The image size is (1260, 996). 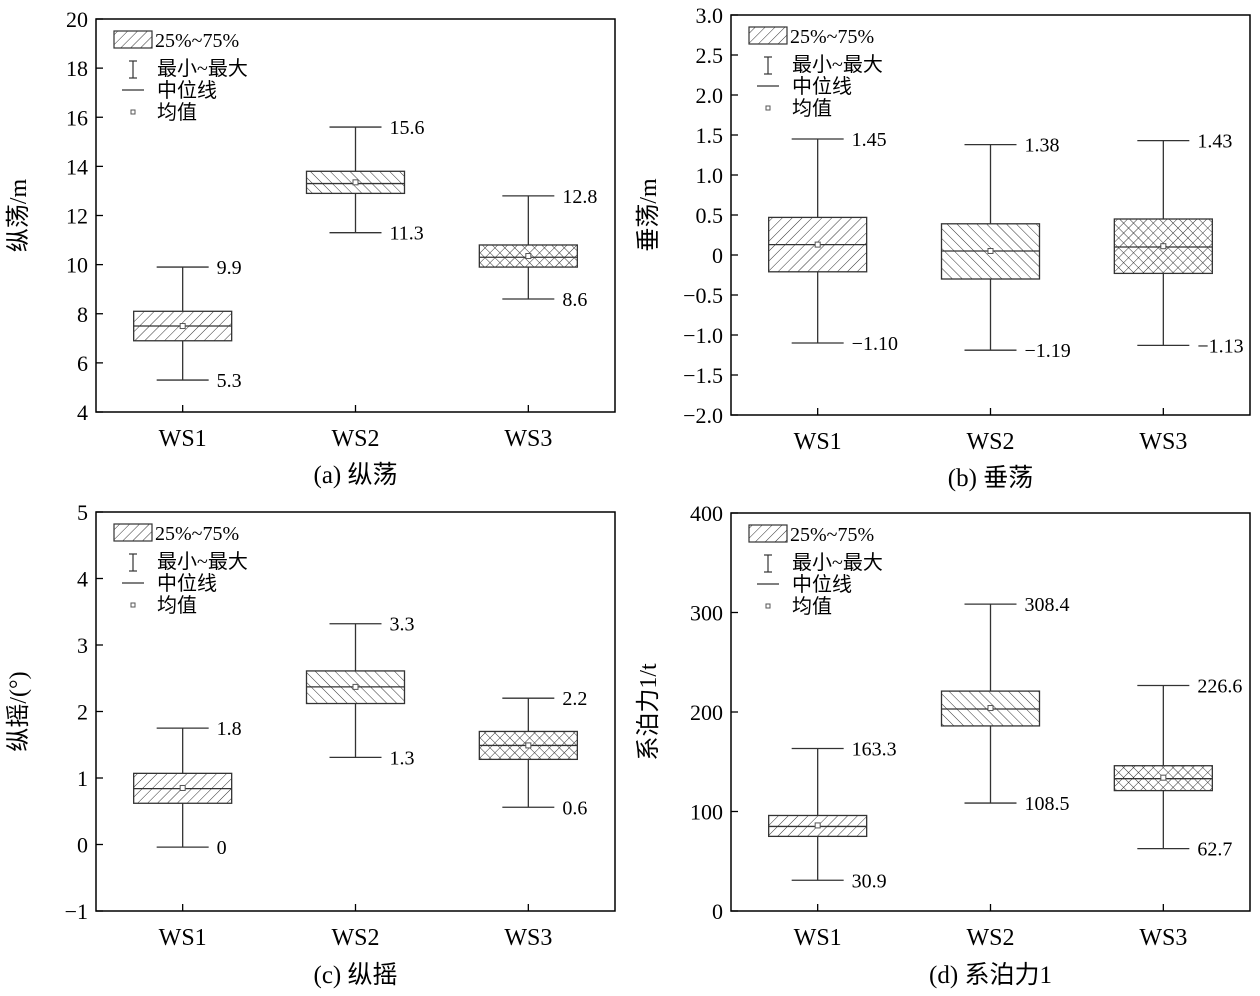 I want to click on panel-caption: (a) 纵荡, so click(x=356, y=475).